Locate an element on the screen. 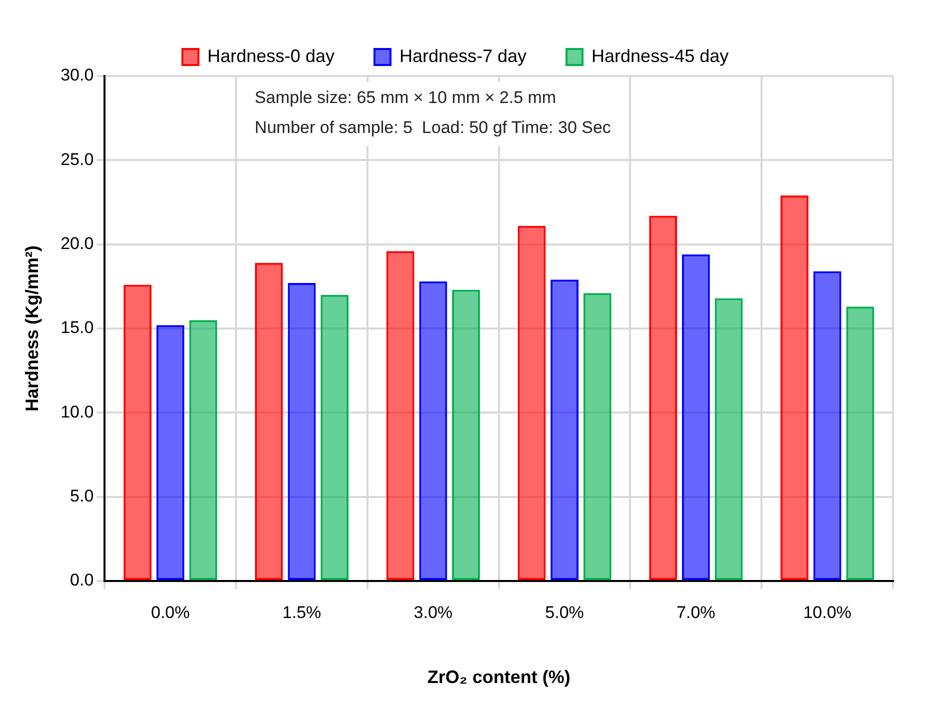 The width and height of the screenshot is (928, 716). x-tick-label: 7.0% is located at coordinates (696, 612).